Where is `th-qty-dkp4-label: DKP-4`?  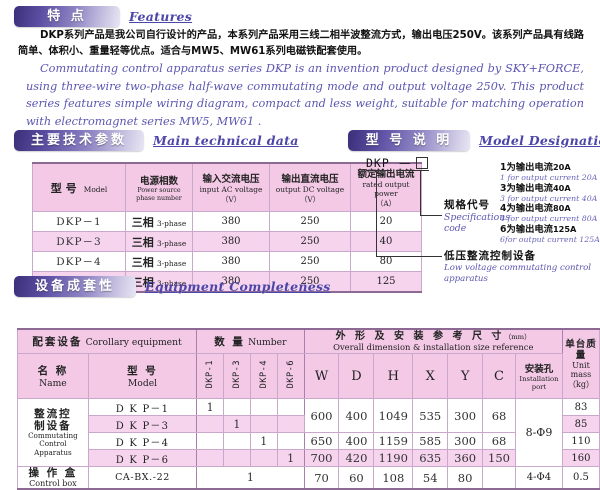 th-qty-dkp4-label: DKP-4 is located at coordinates (263, 374).